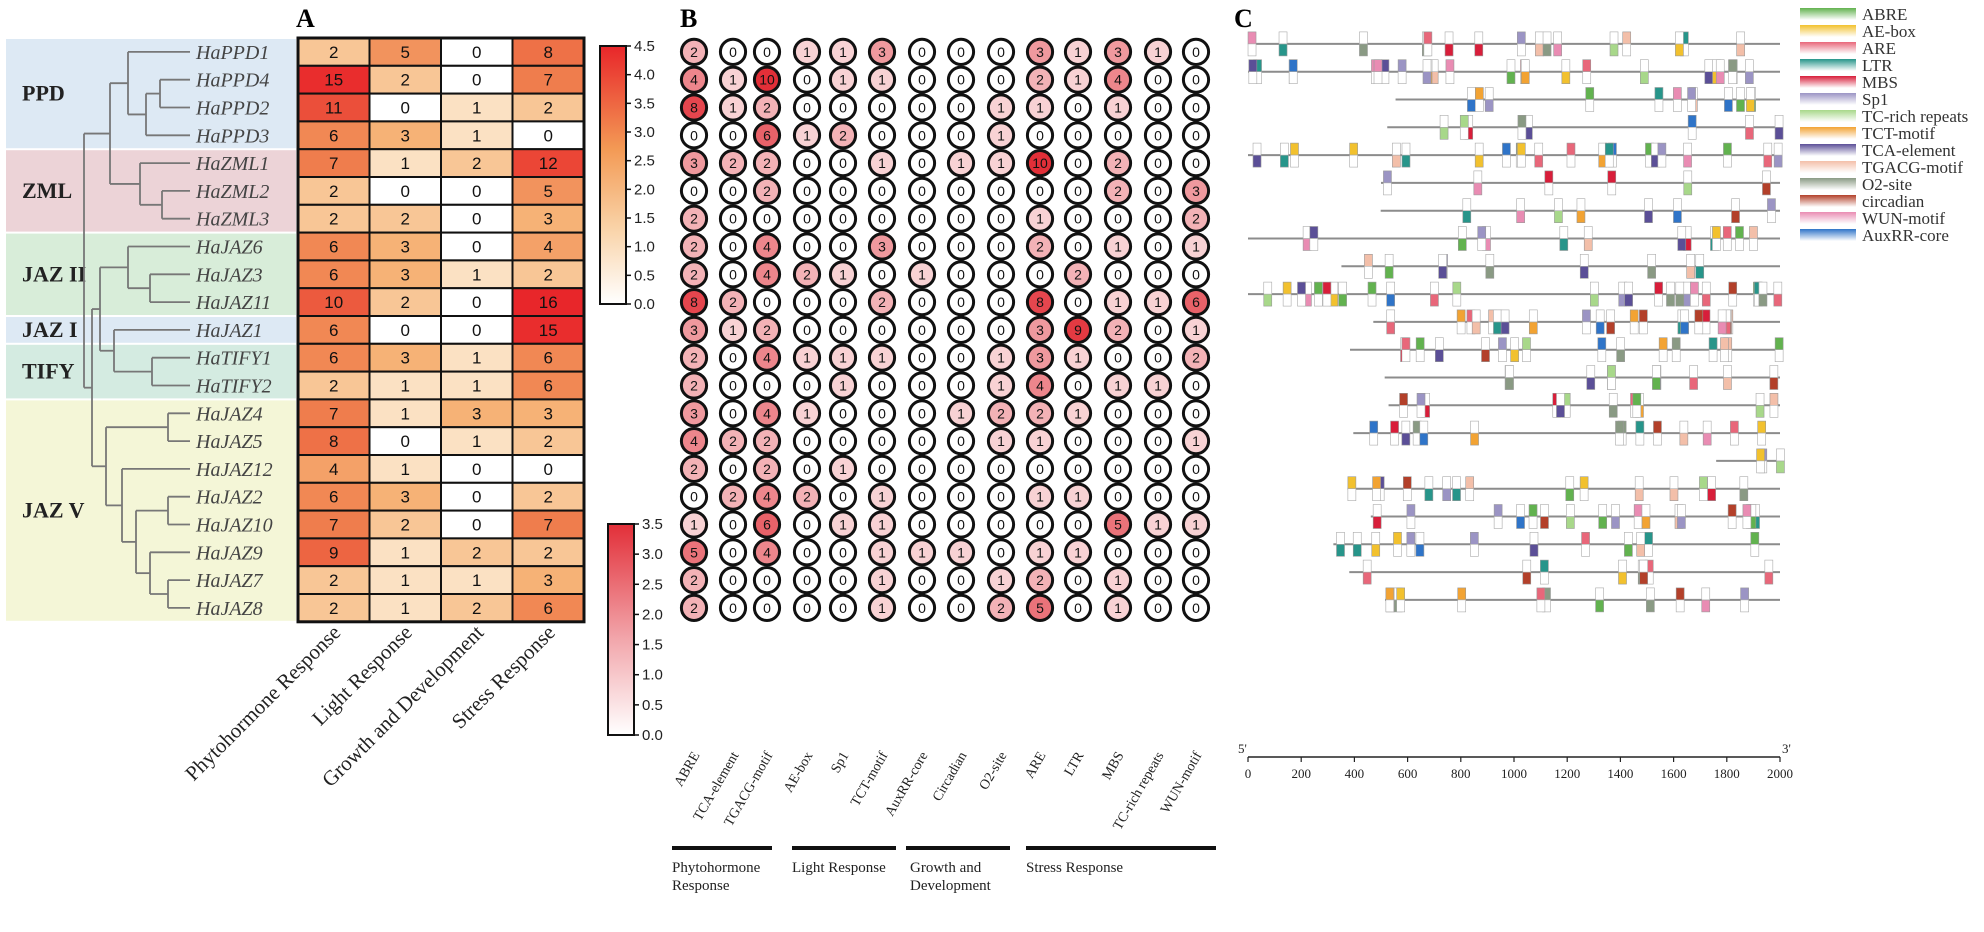 This screenshot has height=932, width=1984. I want to click on colorbar-a-tick-label: 1.5, so click(644, 218).